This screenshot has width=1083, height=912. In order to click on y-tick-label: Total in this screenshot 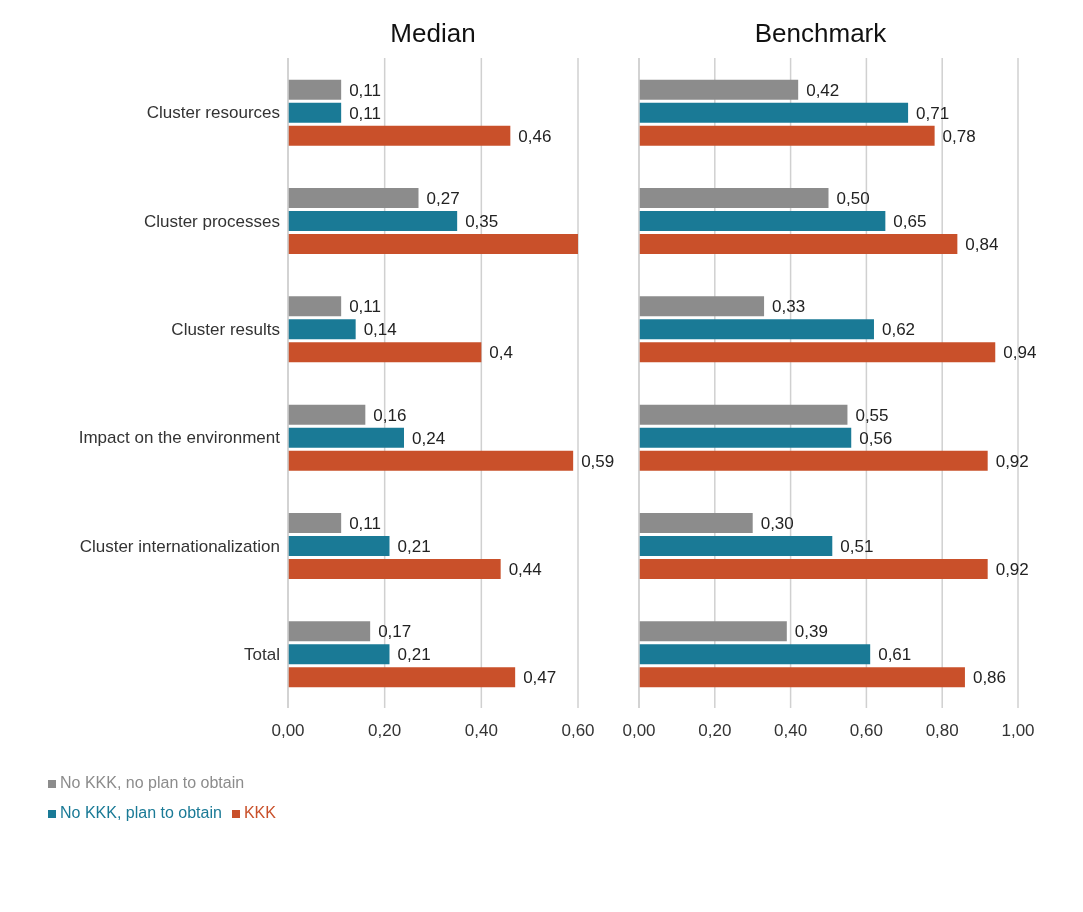, I will do `click(262, 654)`.